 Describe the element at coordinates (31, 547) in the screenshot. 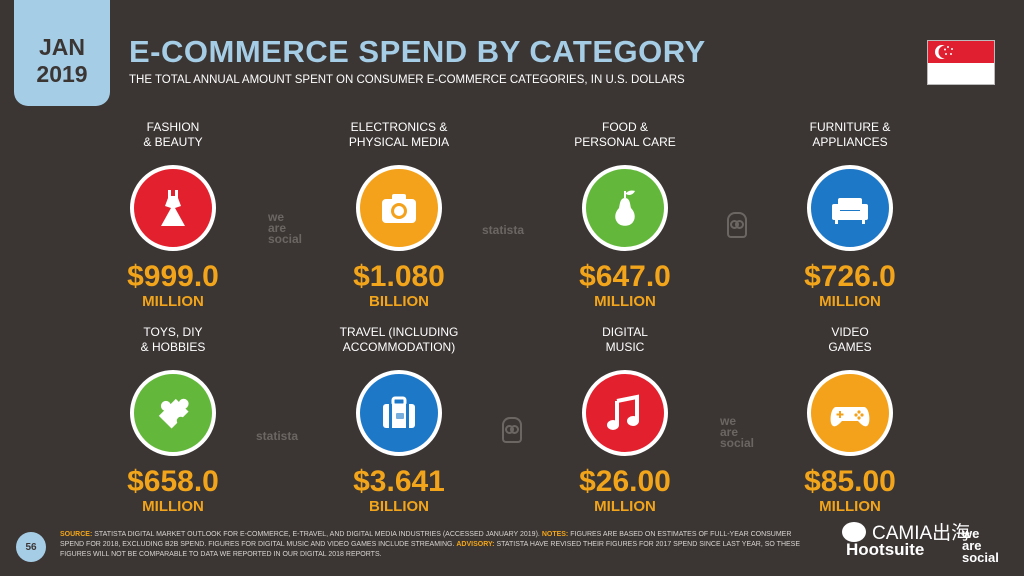

I see `page-number: 56` at that location.